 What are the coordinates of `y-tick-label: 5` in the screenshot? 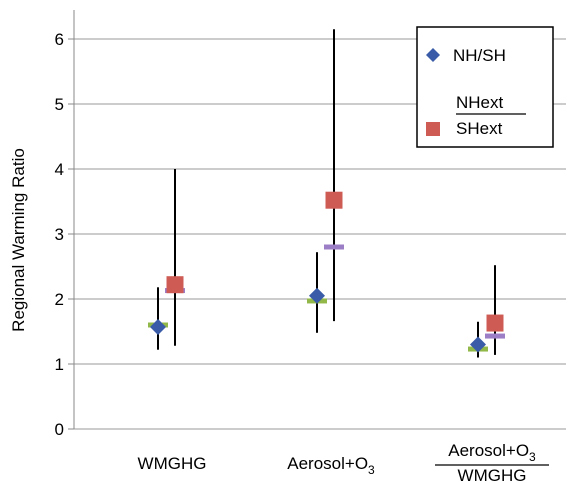 It's located at (59, 104).